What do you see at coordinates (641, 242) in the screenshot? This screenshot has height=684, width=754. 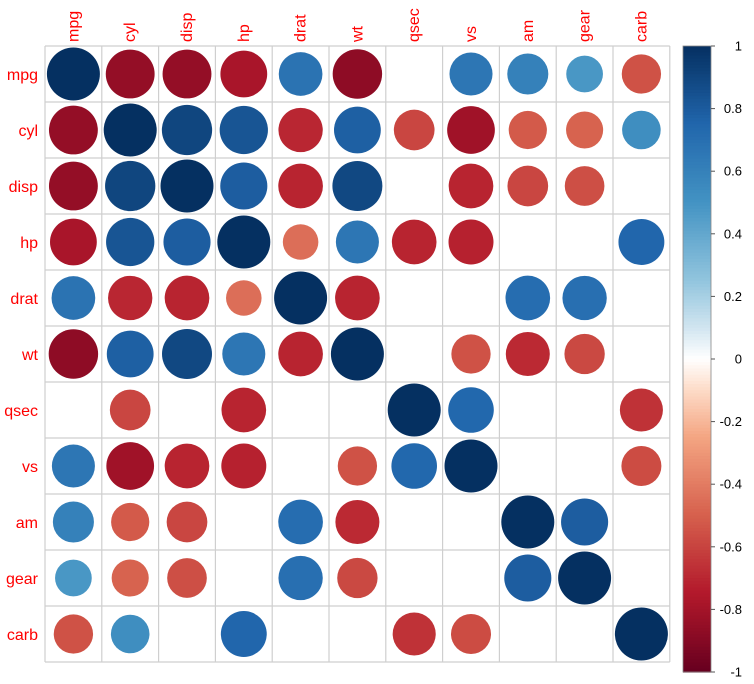 I see `corr-circle-hp-carb` at bounding box center [641, 242].